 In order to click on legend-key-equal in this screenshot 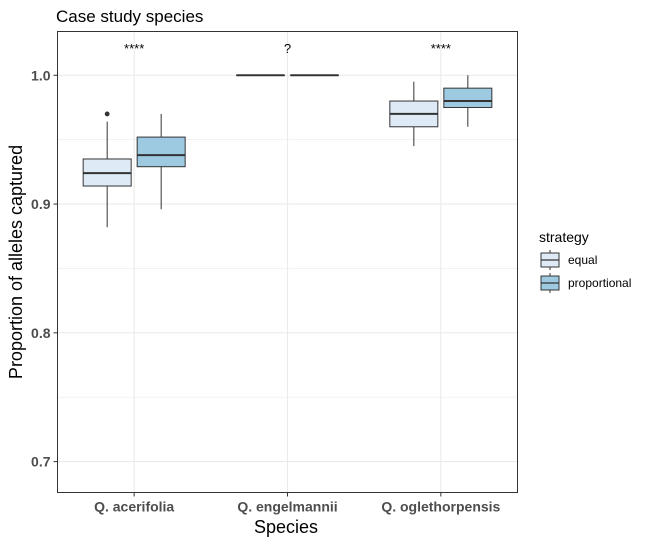, I will do `click(550, 260)`.